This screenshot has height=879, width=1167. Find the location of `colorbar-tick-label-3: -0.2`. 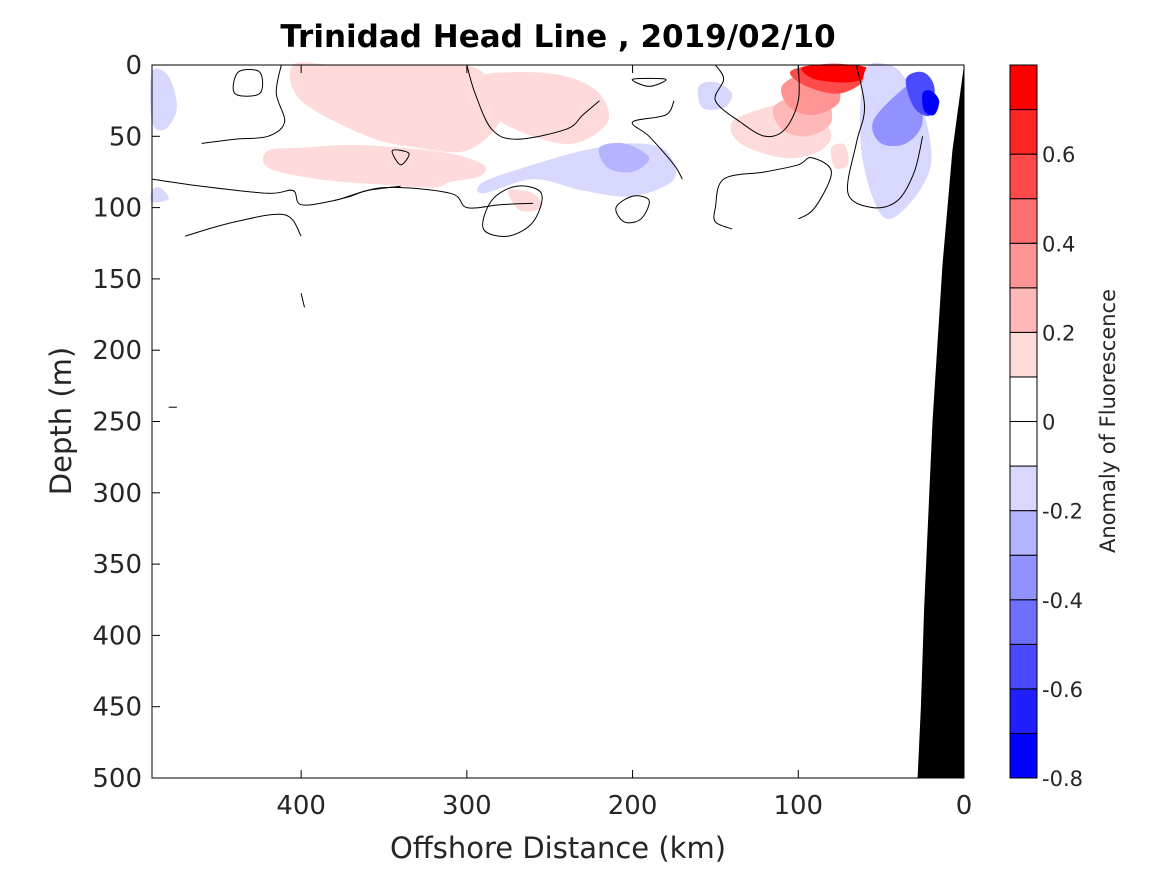

colorbar-tick-label-3: -0.2 is located at coordinates (1062, 512).